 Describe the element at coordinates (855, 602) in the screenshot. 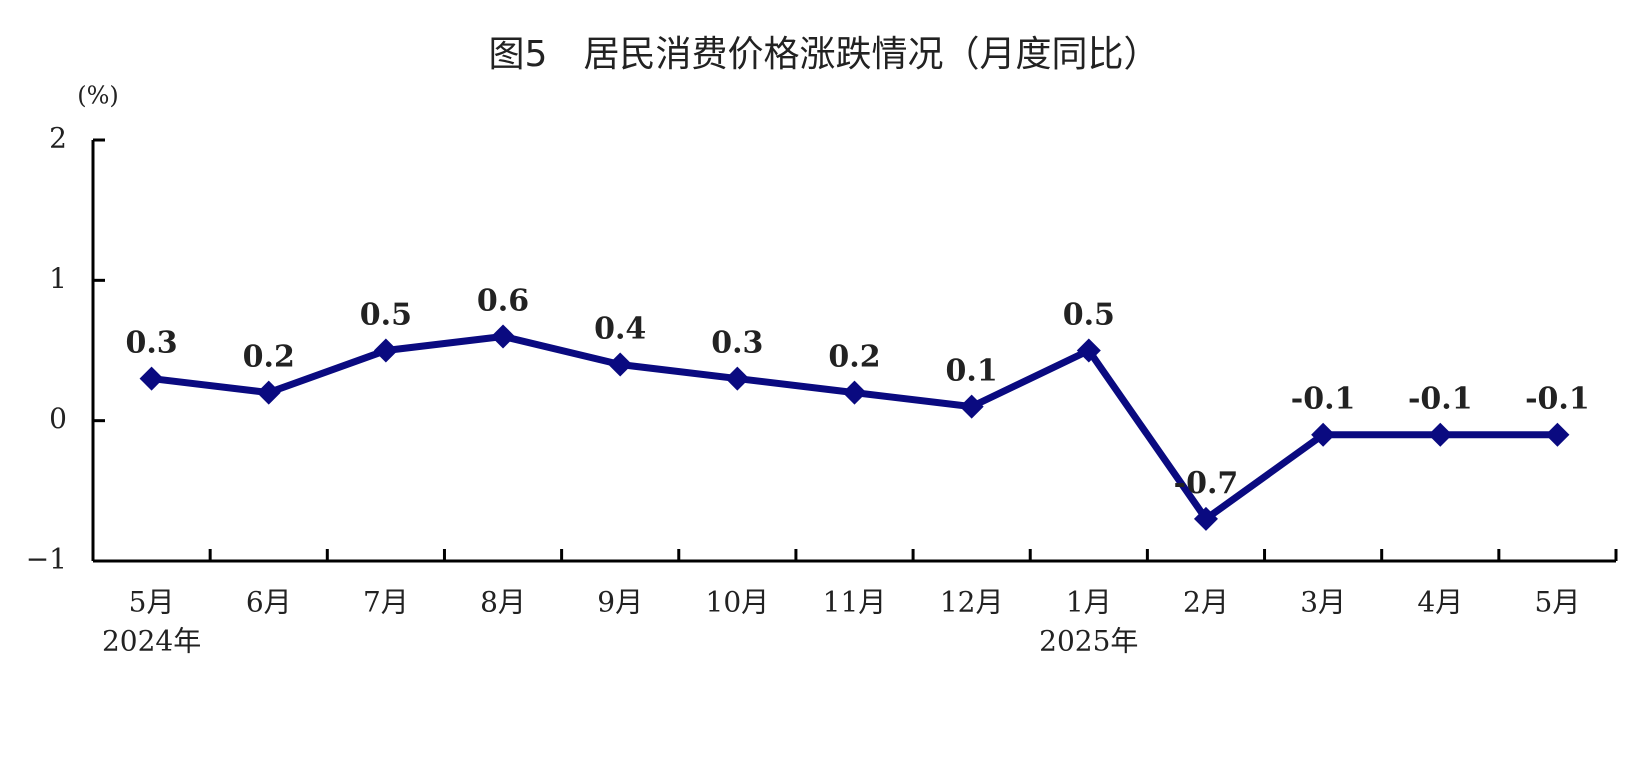

I see `x-tick-label: 11月` at that location.